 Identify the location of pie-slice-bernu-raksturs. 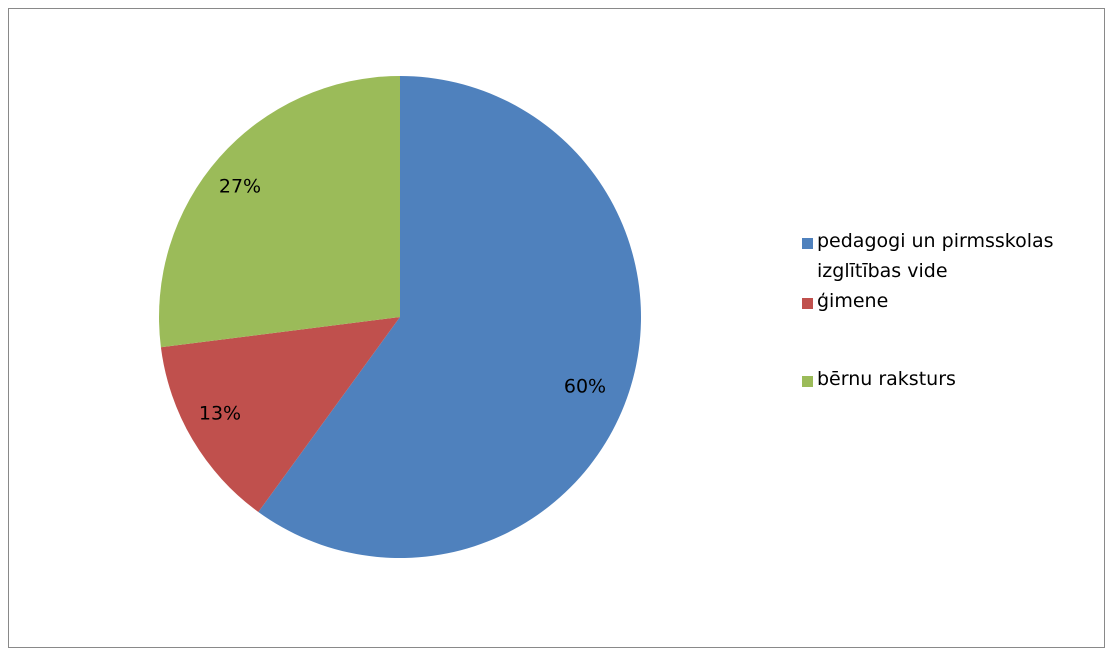
(279, 212).